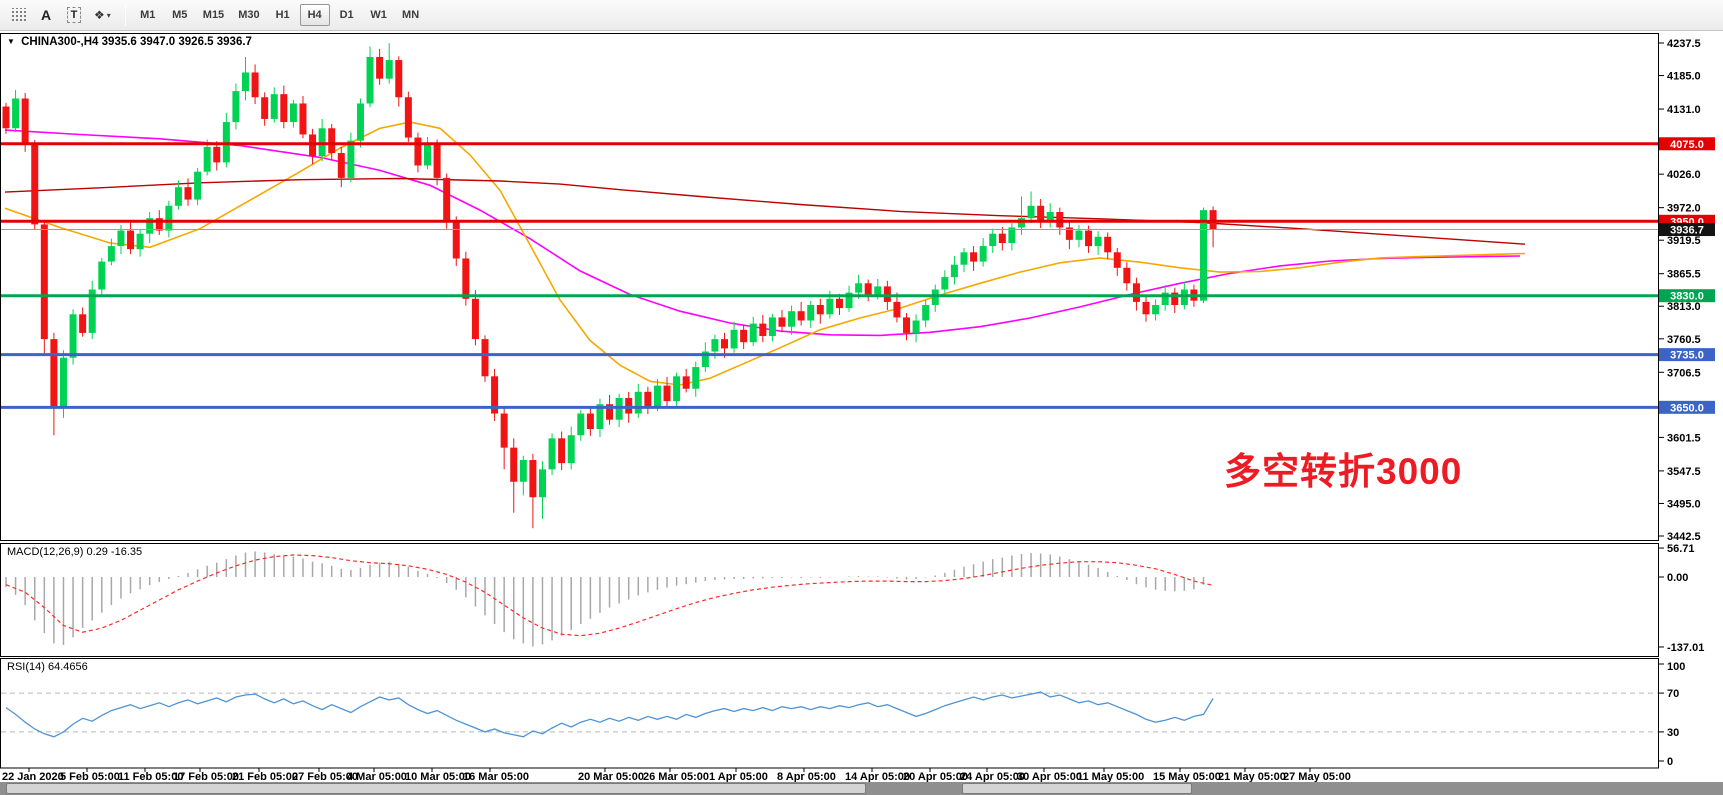  Describe the element at coordinates (1684, 307) in the screenshot. I see `svg-text: 3813.0` at that location.